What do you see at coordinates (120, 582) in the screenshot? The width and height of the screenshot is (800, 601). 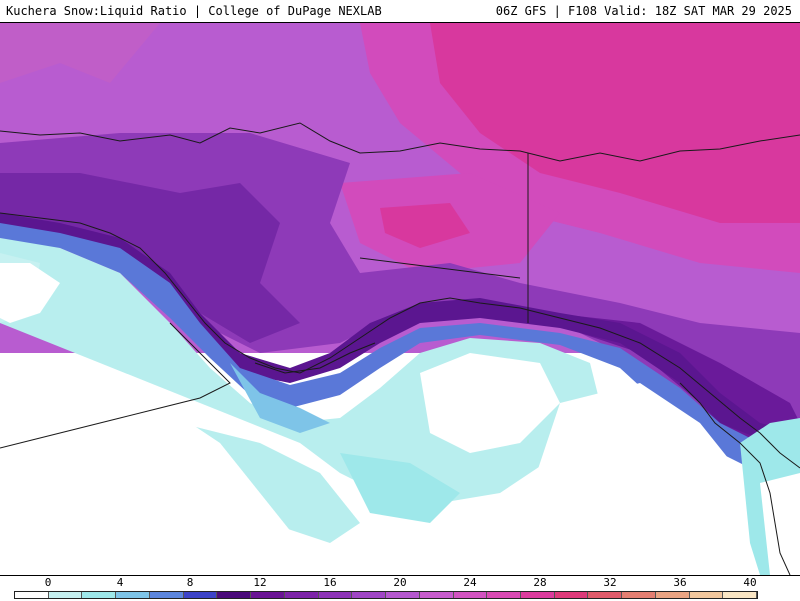 I see `legend-label: 4` at bounding box center [120, 582].